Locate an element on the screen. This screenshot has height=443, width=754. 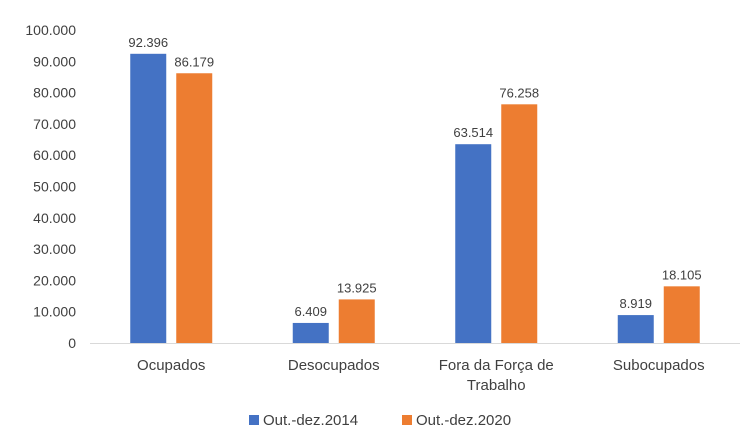
legend-label: Out.-dez.2014 is located at coordinates (310, 420).